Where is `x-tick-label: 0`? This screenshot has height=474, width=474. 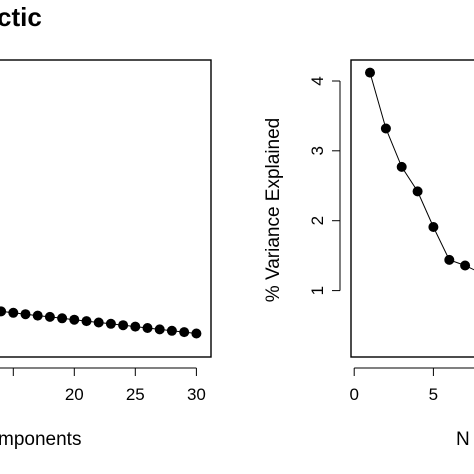
x-tick-label: 0 is located at coordinates (353, 394).